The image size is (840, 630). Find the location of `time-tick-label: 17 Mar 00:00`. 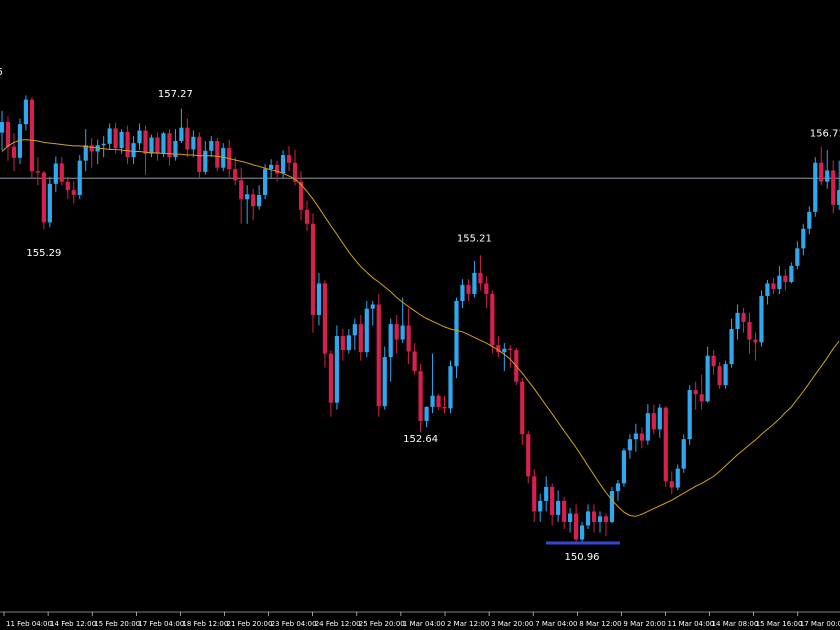

time-tick-label: 17 Mar 00:00 is located at coordinates (820, 624).